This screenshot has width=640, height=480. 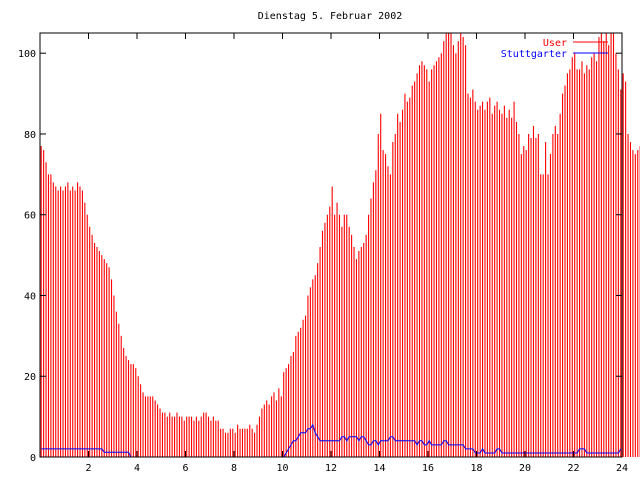 I want to click on y-tick-label: 60, so click(x=30, y=216).